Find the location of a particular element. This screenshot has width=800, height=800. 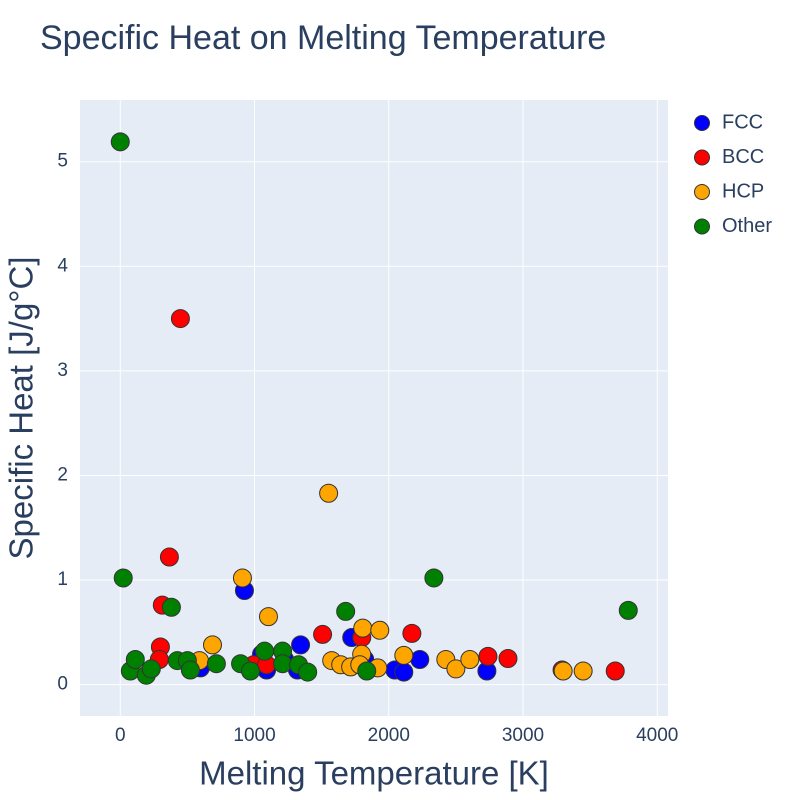

legend-label: BCC is located at coordinates (743, 157).